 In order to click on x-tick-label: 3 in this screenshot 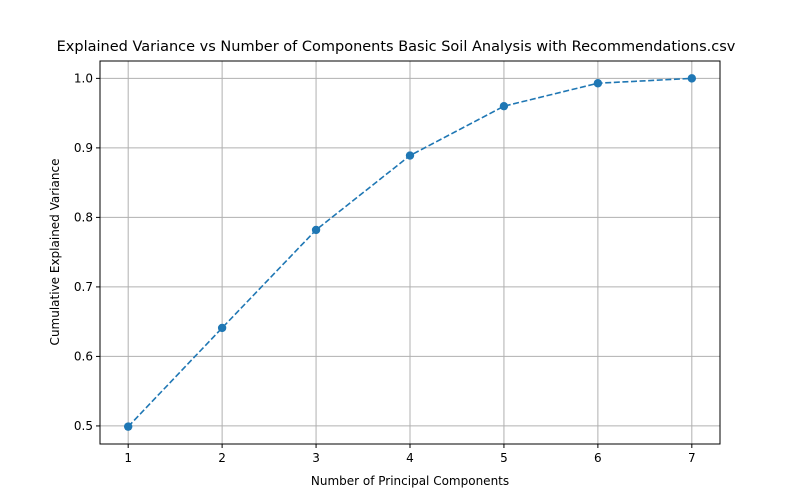, I will do `click(316, 458)`.